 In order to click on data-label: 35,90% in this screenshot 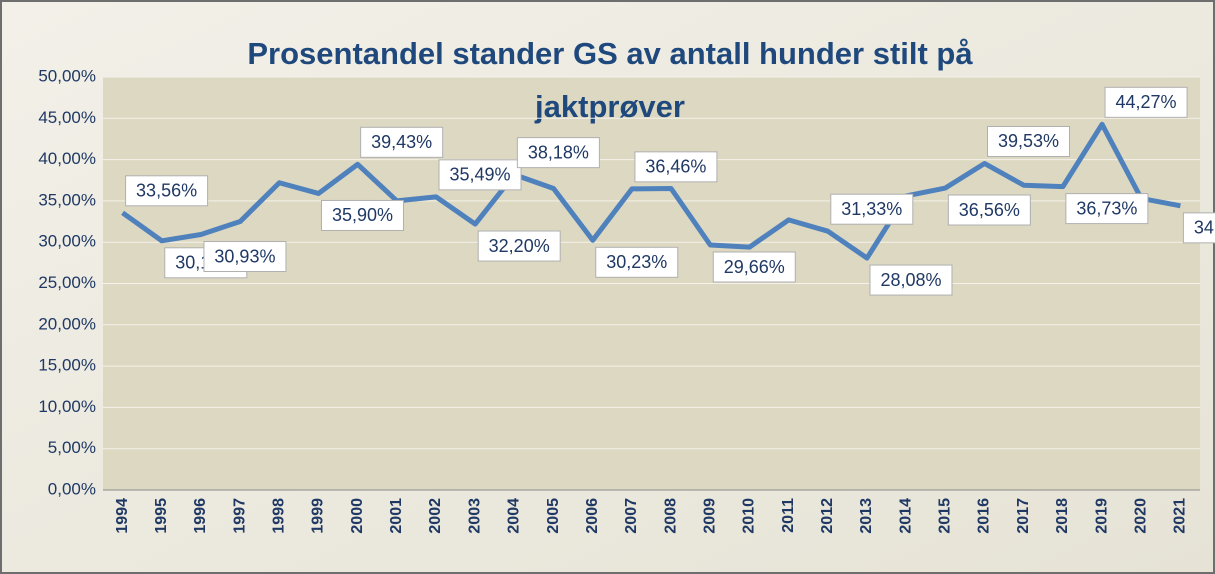, I will do `click(362, 215)`.